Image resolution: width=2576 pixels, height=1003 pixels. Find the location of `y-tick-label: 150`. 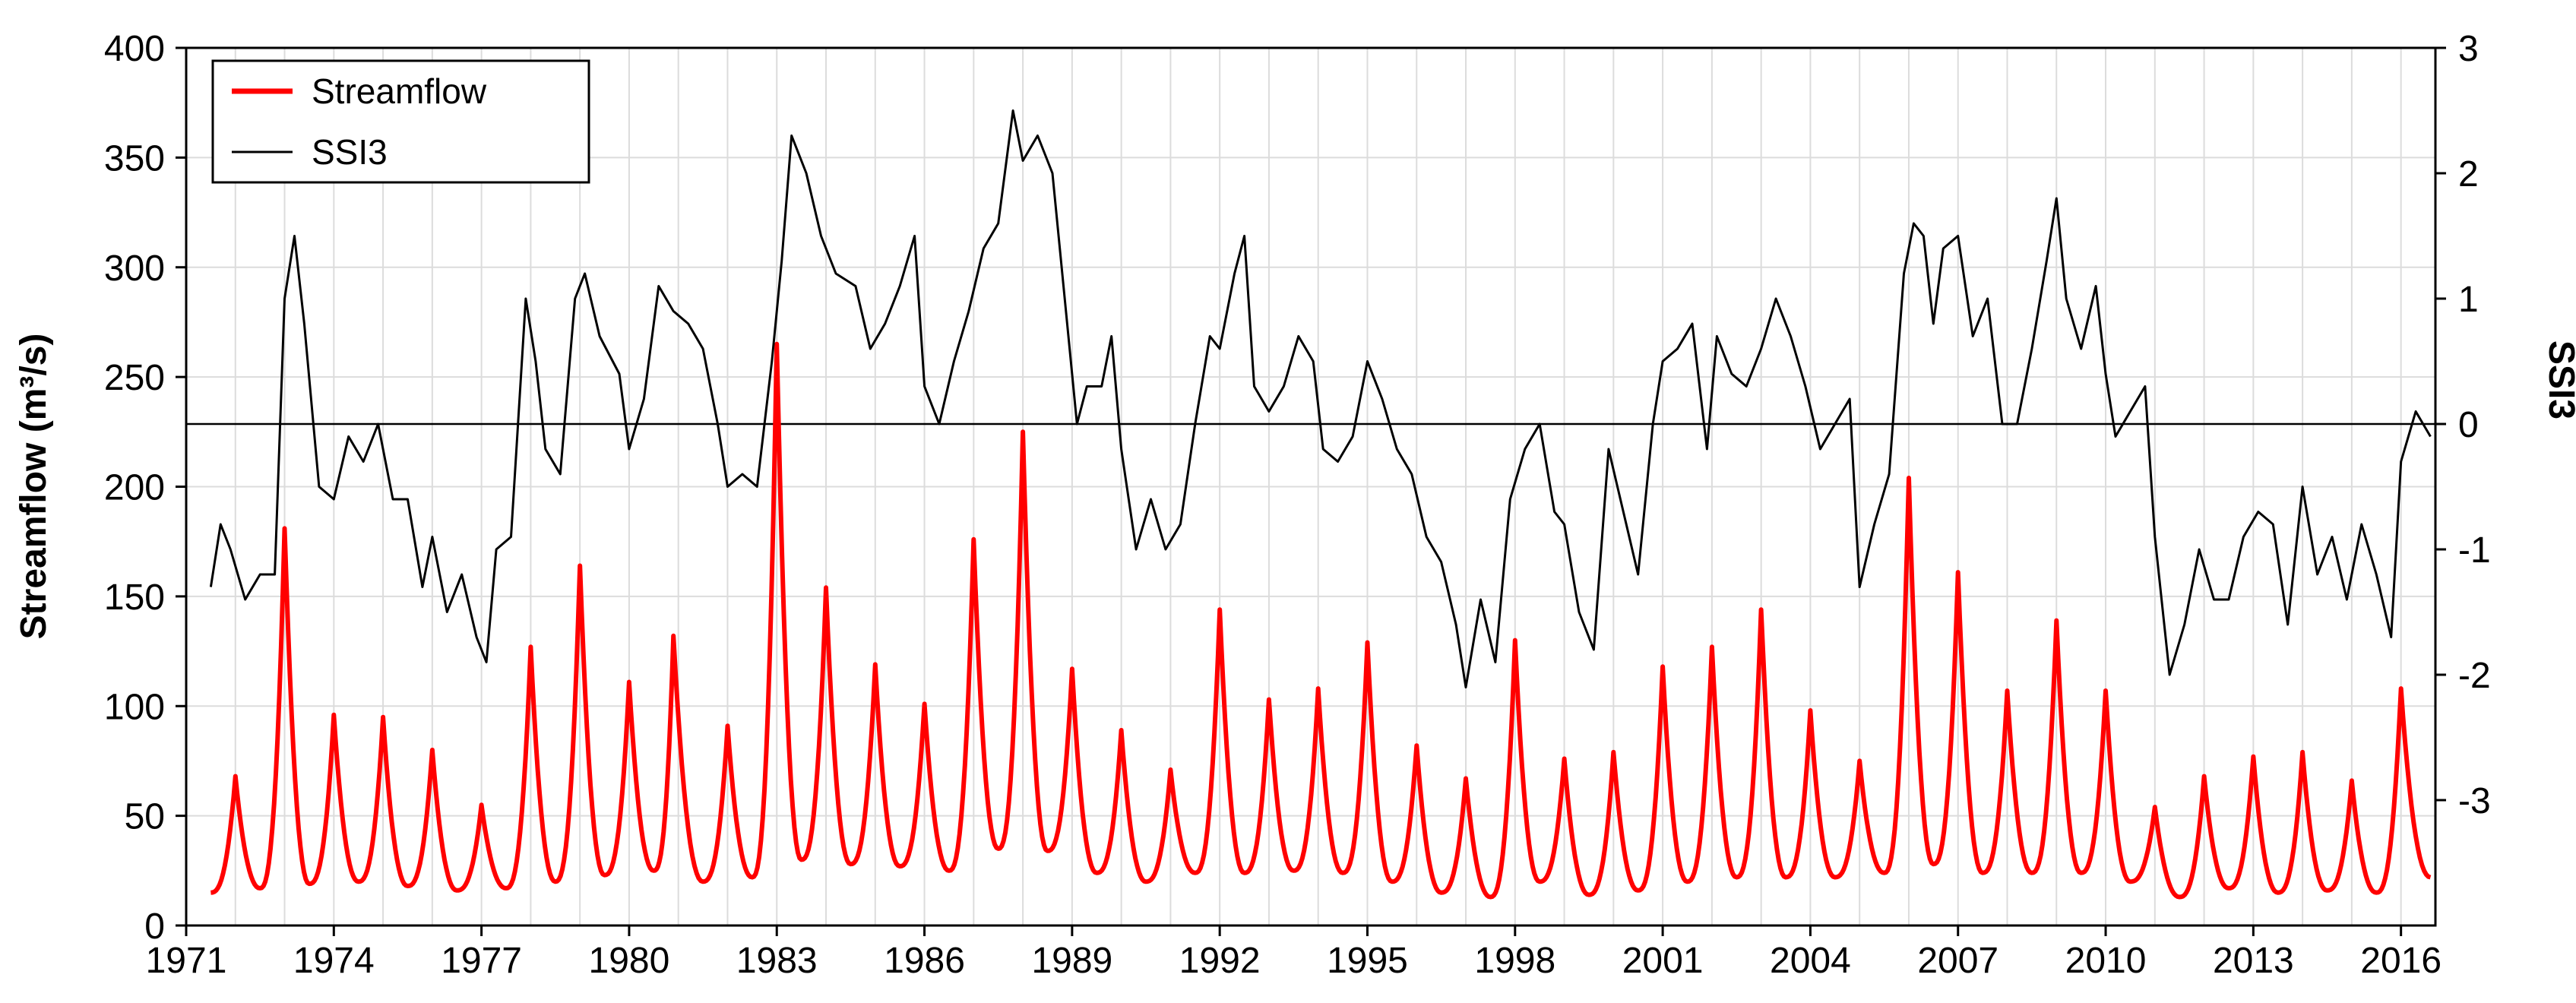

y-tick-label: 150 is located at coordinates (134, 598).